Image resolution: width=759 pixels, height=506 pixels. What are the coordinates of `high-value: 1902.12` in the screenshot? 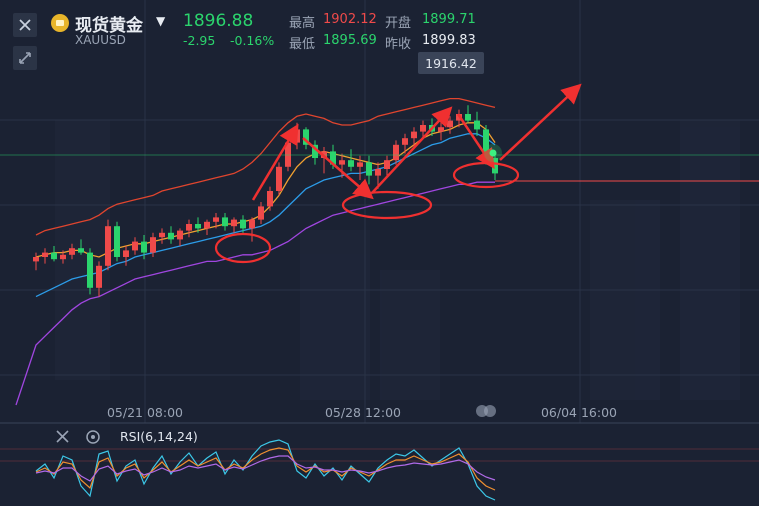 It's located at (350, 19).